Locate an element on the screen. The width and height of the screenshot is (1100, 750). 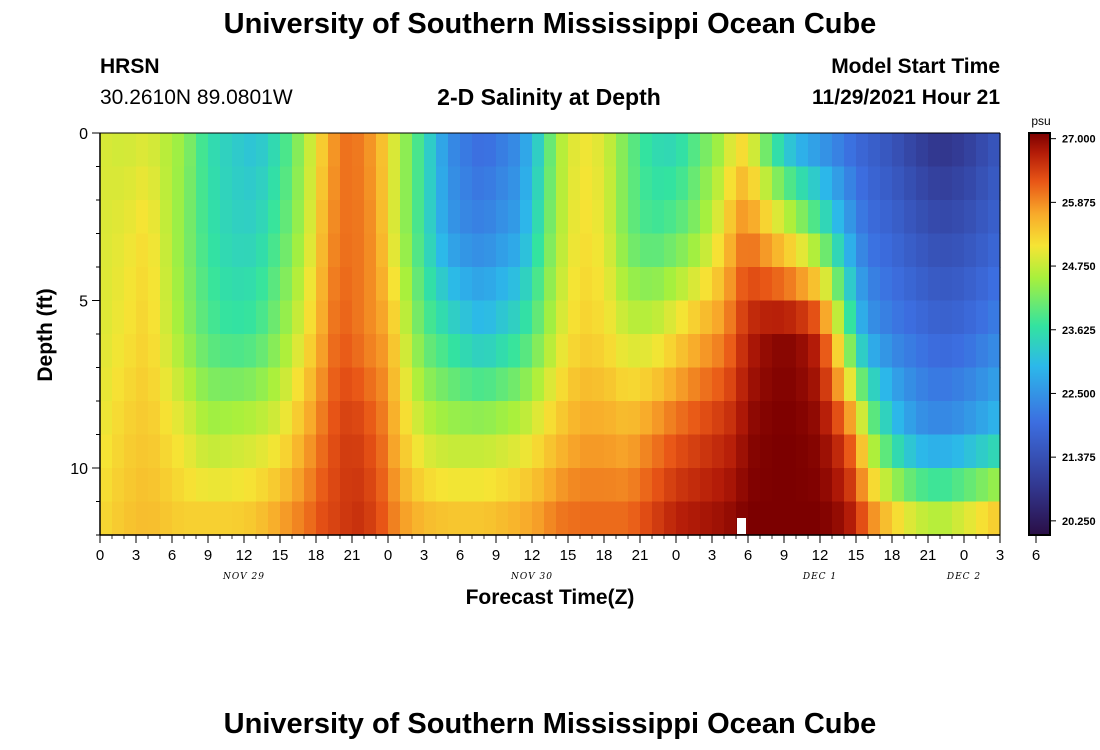
x-tick-label: 21 is located at coordinates (352, 555).